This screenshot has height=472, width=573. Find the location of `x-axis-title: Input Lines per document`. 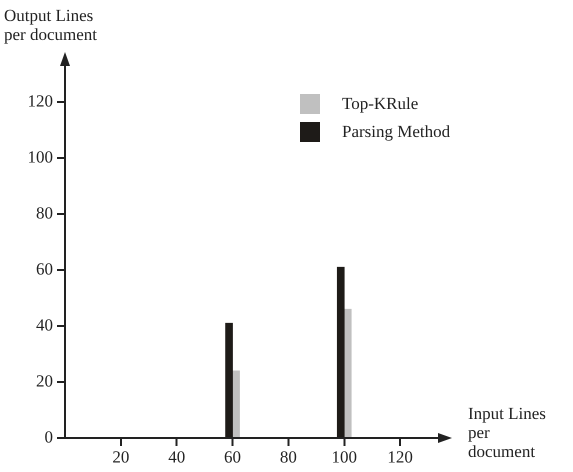

x-axis-title: Input Lines per document is located at coordinates (507, 432).